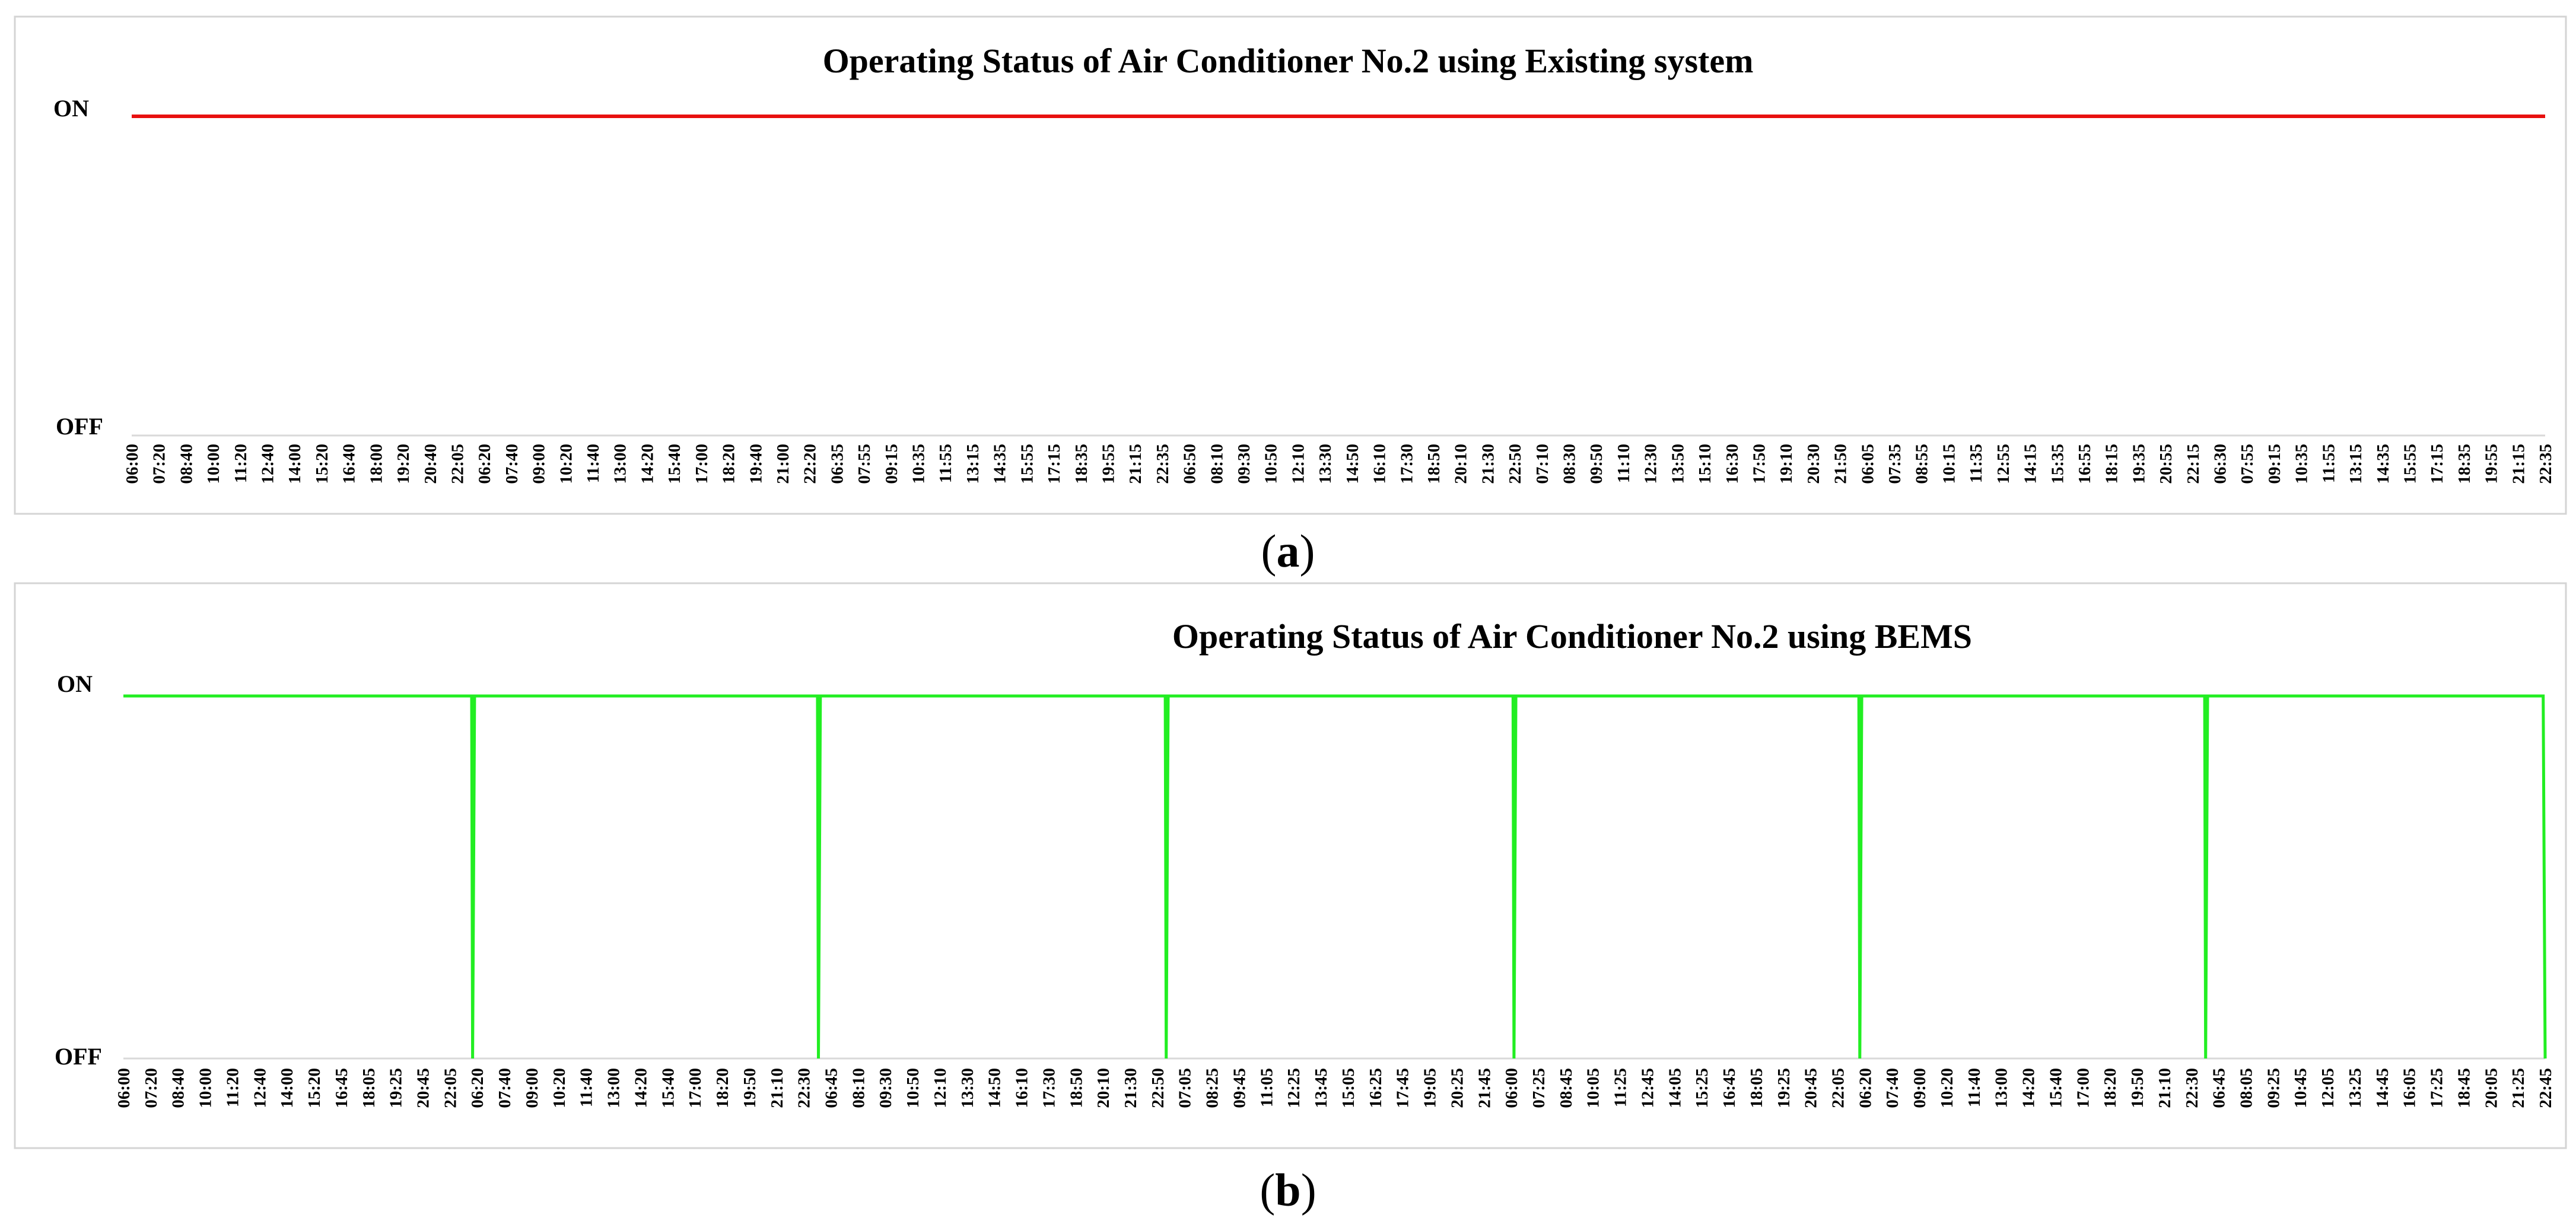 Image resolution: width=2576 pixels, height=1227 pixels. Describe the element at coordinates (749, 1088) in the screenshot. I see `x-tick-label: 19:50` at that location.